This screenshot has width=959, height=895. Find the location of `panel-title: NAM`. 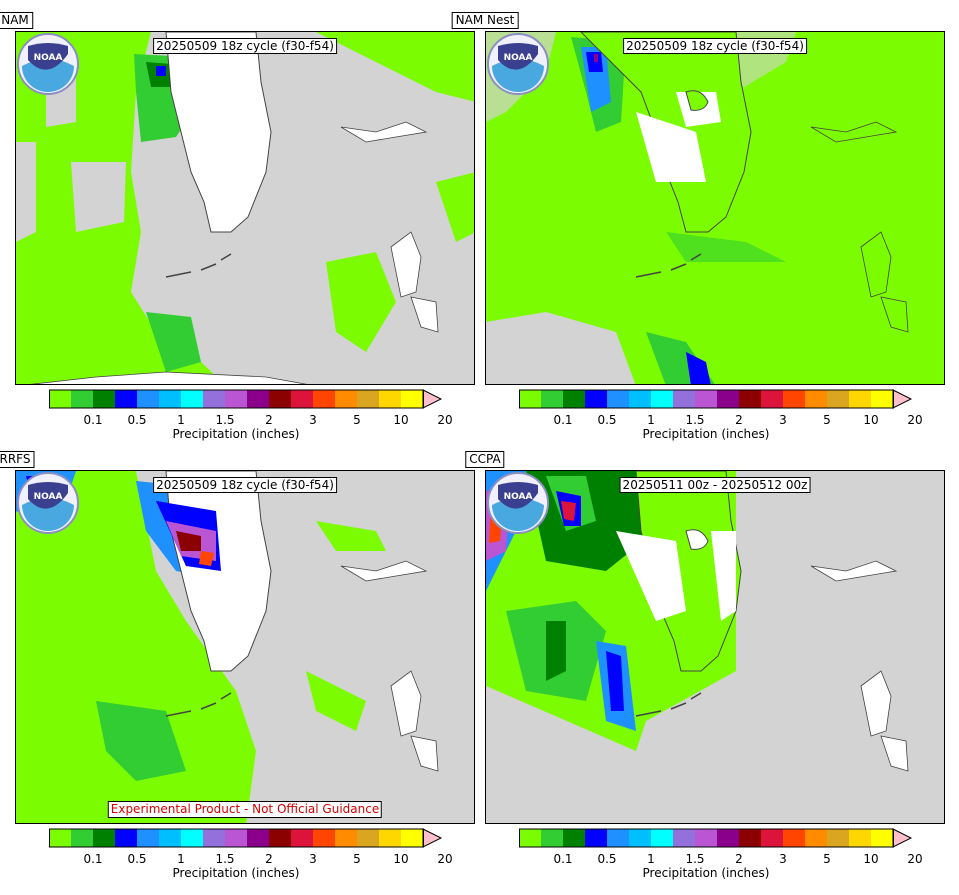

panel-title: NAM is located at coordinates (16, 20).